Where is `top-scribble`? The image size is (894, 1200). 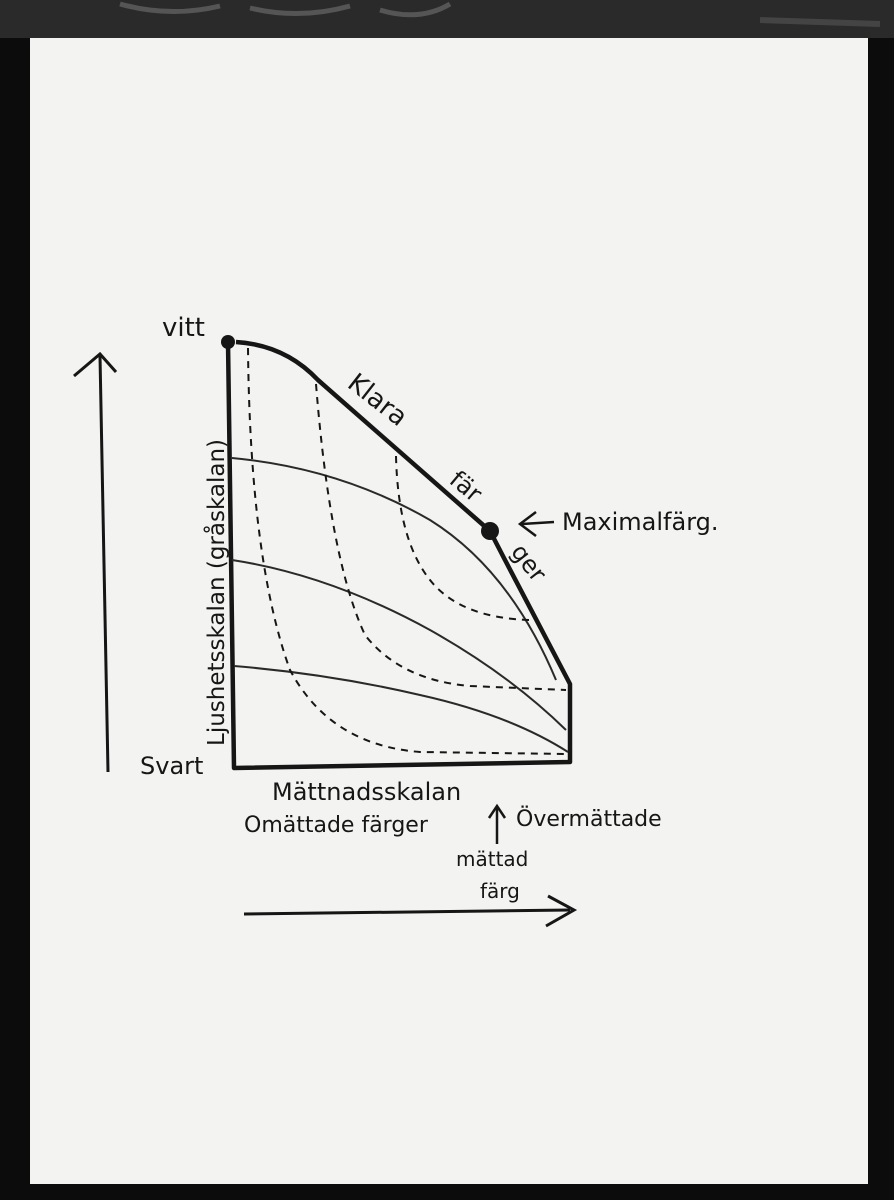
top-scribble is located at coordinates (285, 9).